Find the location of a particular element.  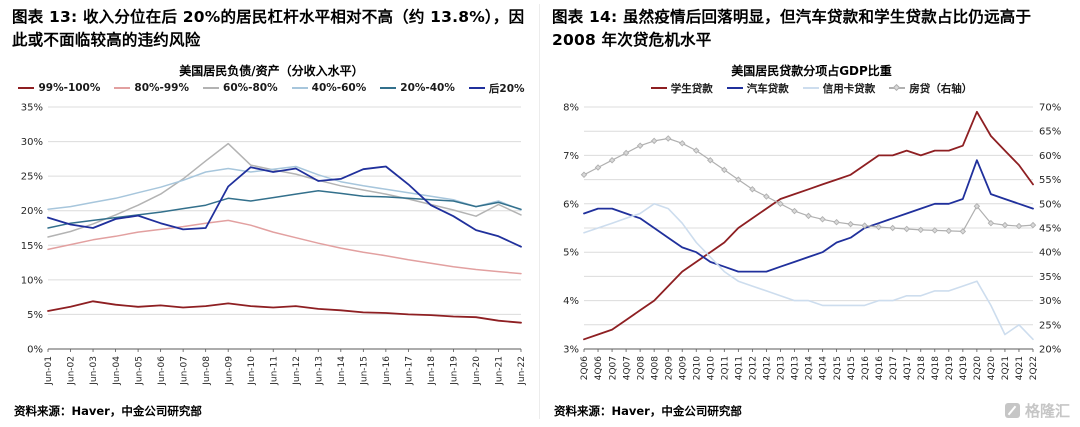

chart-14-legend: 学生贷款 汽车贷款 信用卡贷款 房贷（右轴） is located at coordinates (811, 88).